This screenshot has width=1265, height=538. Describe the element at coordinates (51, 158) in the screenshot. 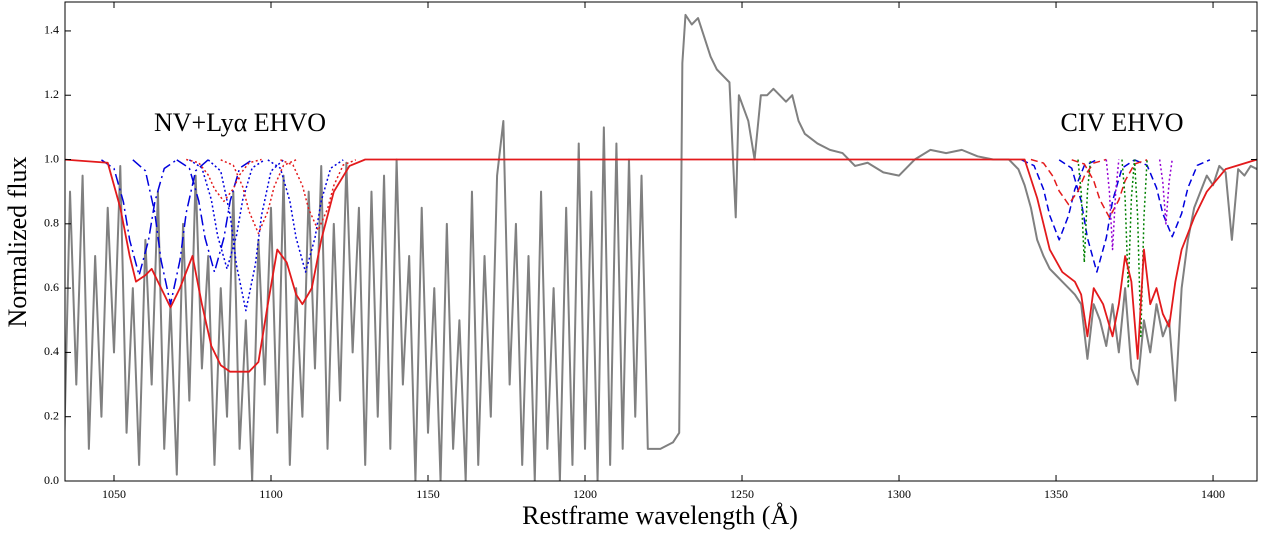

I see `y-tick-label: 1.0` at that location.